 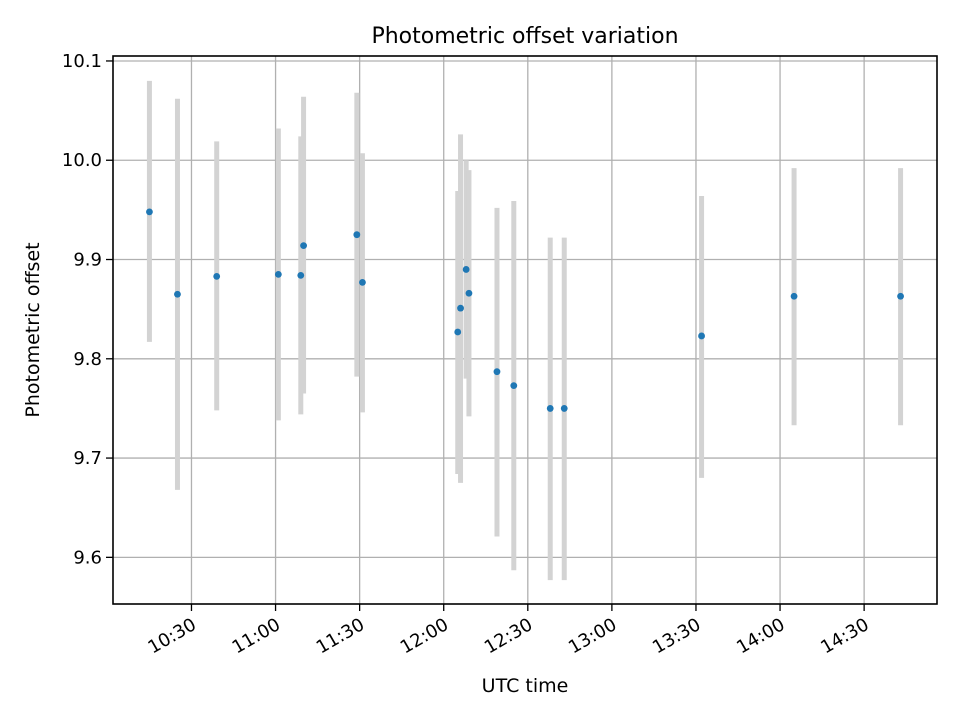 What do you see at coordinates (87, 359) in the screenshot?
I see `y-tick-label: 9.8` at bounding box center [87, 359].